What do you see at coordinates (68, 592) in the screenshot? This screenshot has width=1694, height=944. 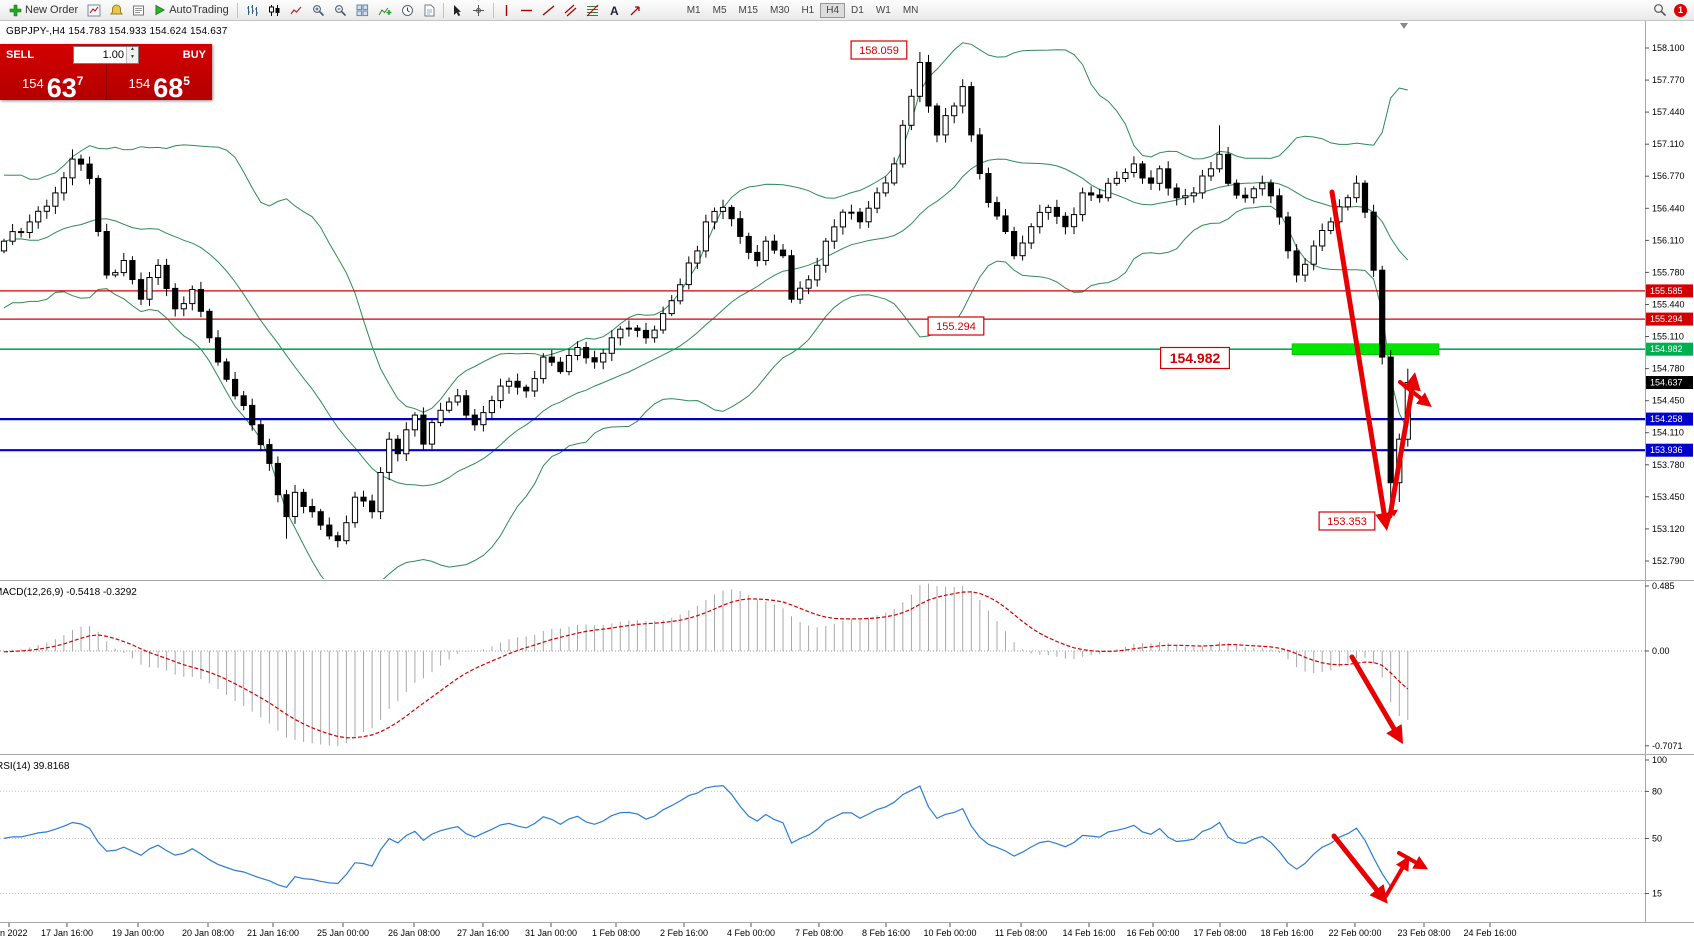 I see `macd-label: MACD(12,26,9) -0.5418 -0.3292` at bounding box center [68, 592].